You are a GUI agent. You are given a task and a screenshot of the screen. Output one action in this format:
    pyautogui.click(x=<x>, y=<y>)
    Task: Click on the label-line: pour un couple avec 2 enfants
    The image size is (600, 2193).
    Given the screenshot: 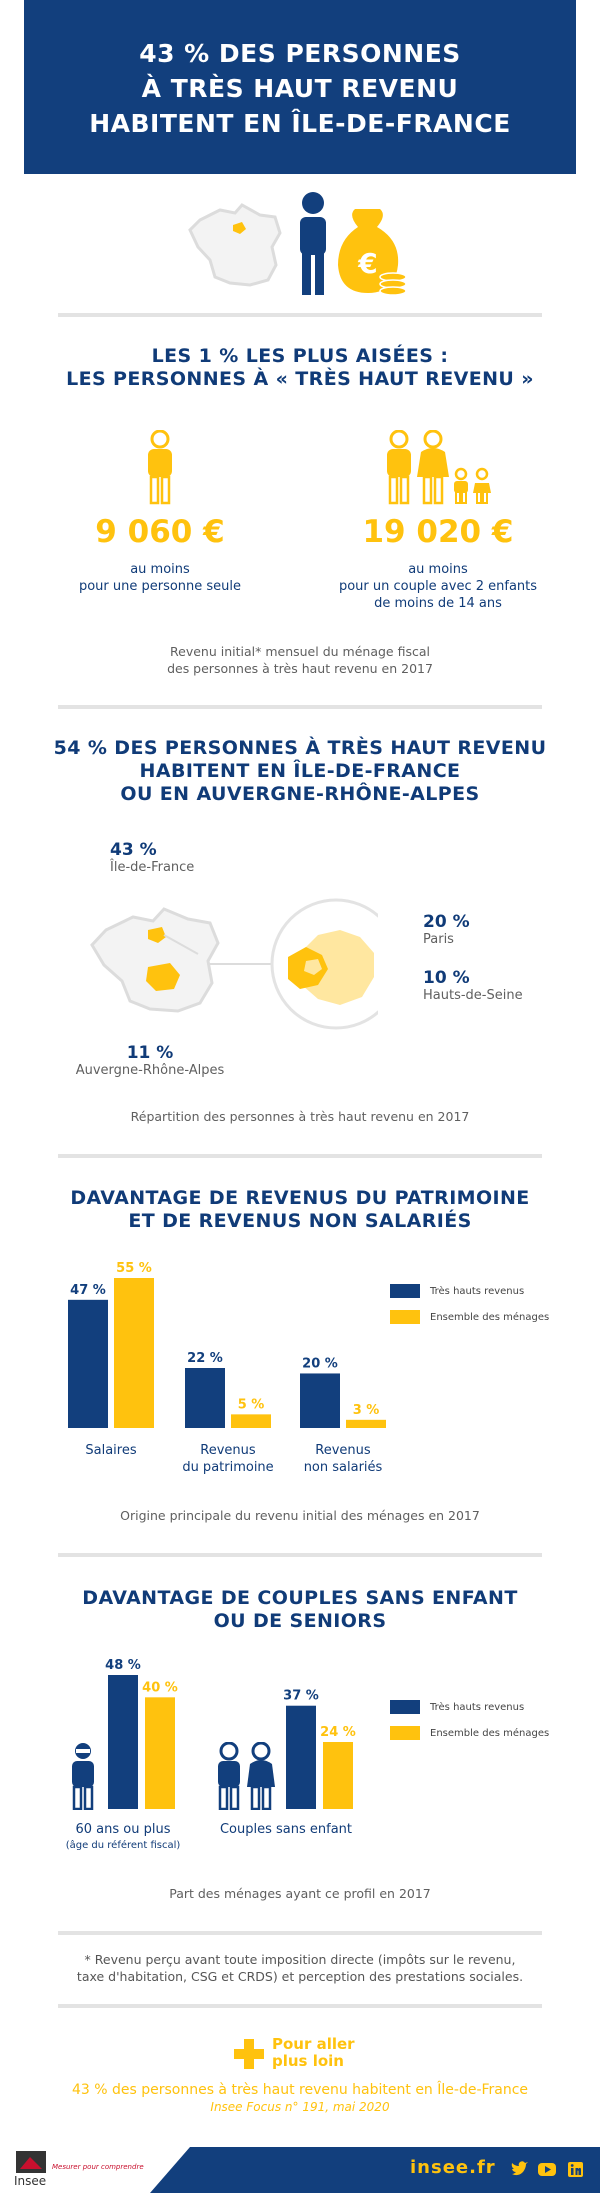 What is the action you would take?
    pyautogui.click(x=438, y=586)
    